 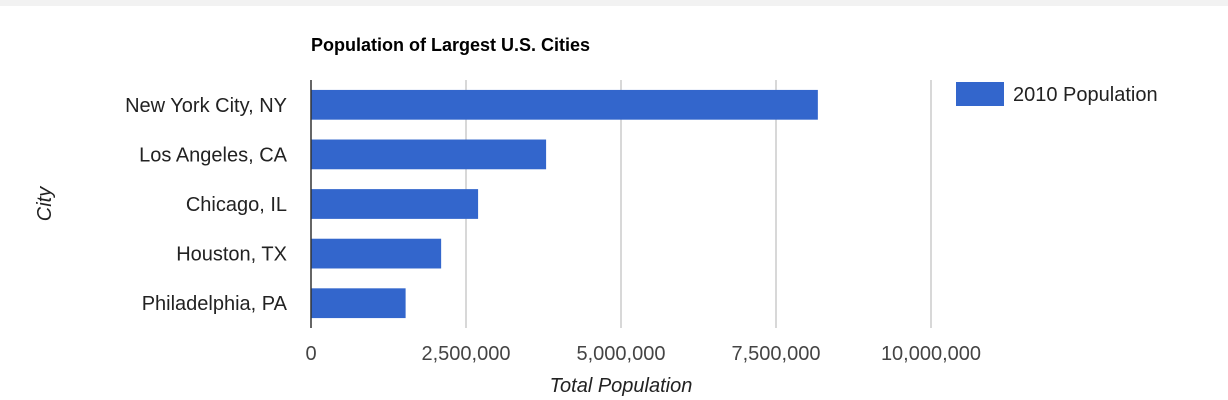 What do you see at coordinates (236, 205) in the screenshot?
I see `category-label: Chicago, IL` at bounding box center [236, 205].